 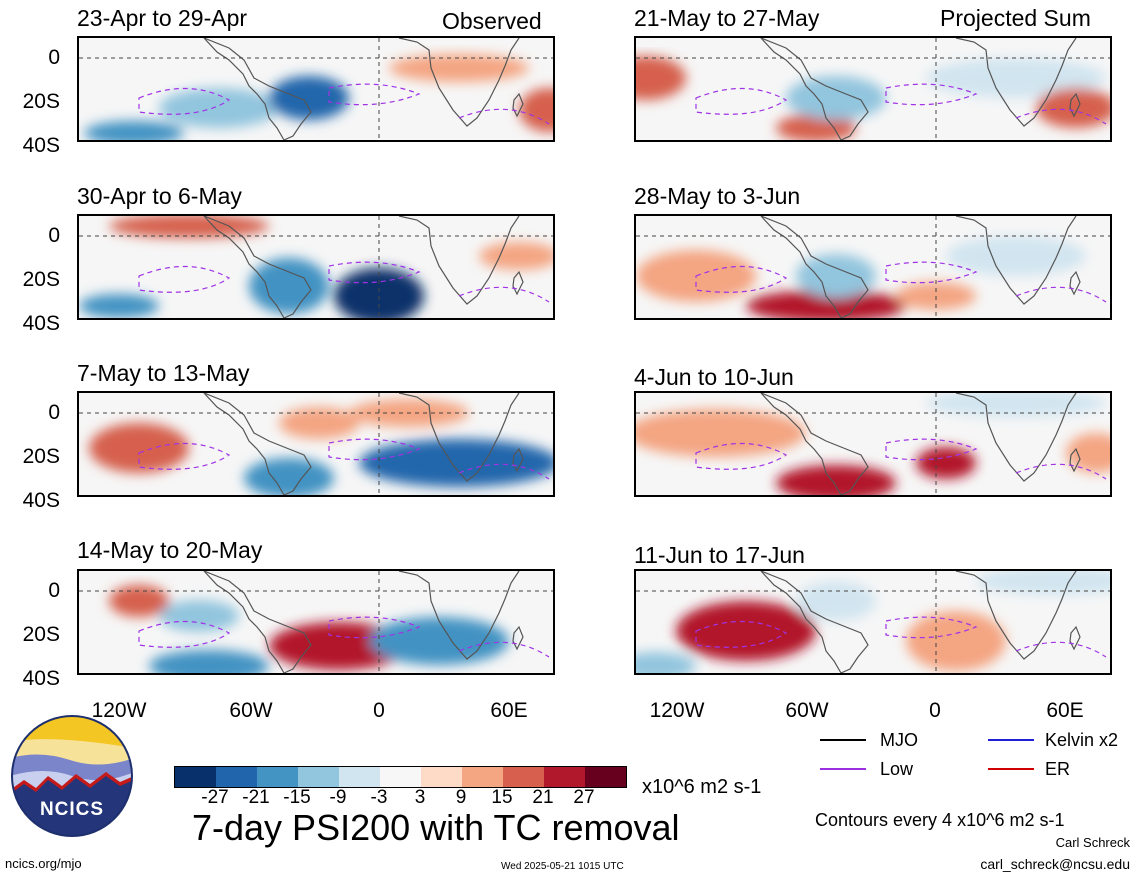 What do you see at coordinates (41, 678) in the screenshot?
I see `lat-label-40s-row4: 40S` at bounding box center [41, 678].